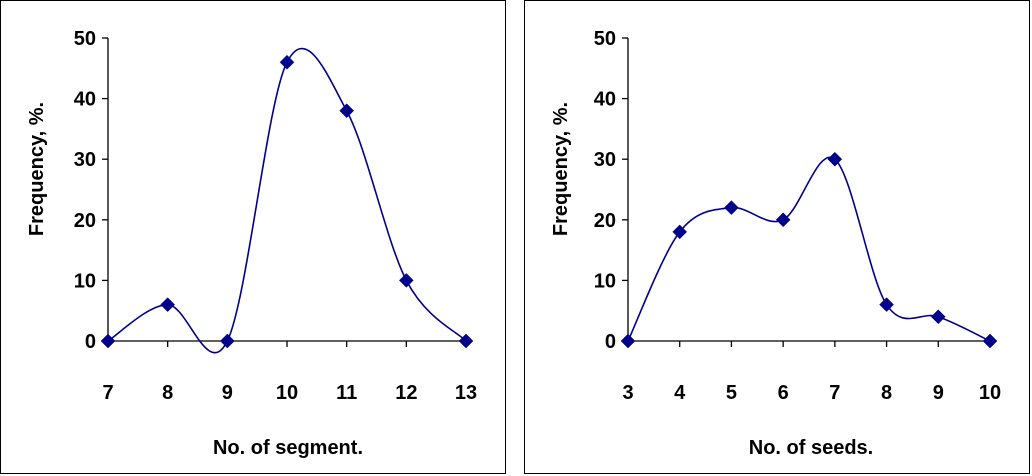  I want to click on x-tick-label: 4, so click(680, 393).